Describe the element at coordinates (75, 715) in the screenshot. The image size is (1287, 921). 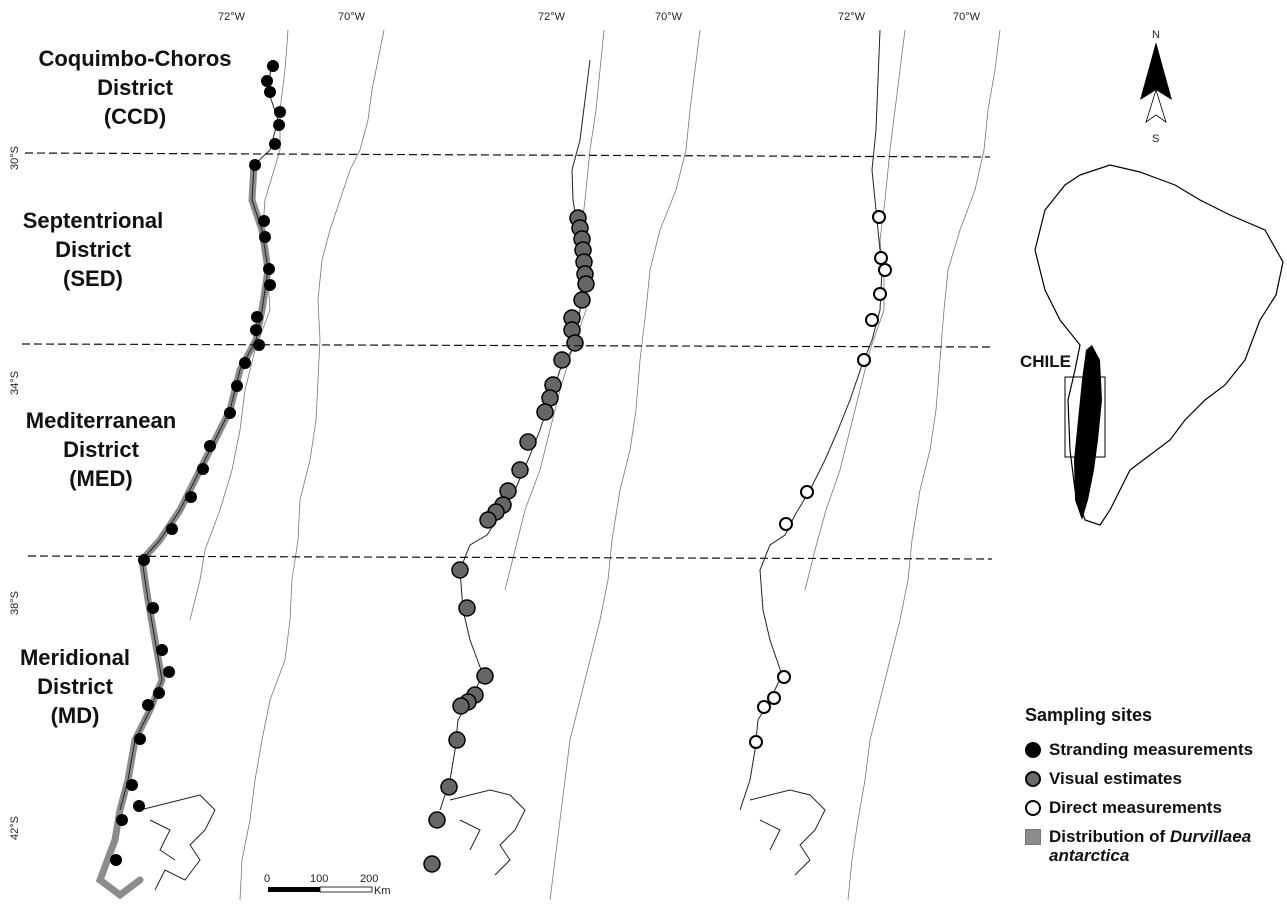
I see `district-line: (MD)` at that location.